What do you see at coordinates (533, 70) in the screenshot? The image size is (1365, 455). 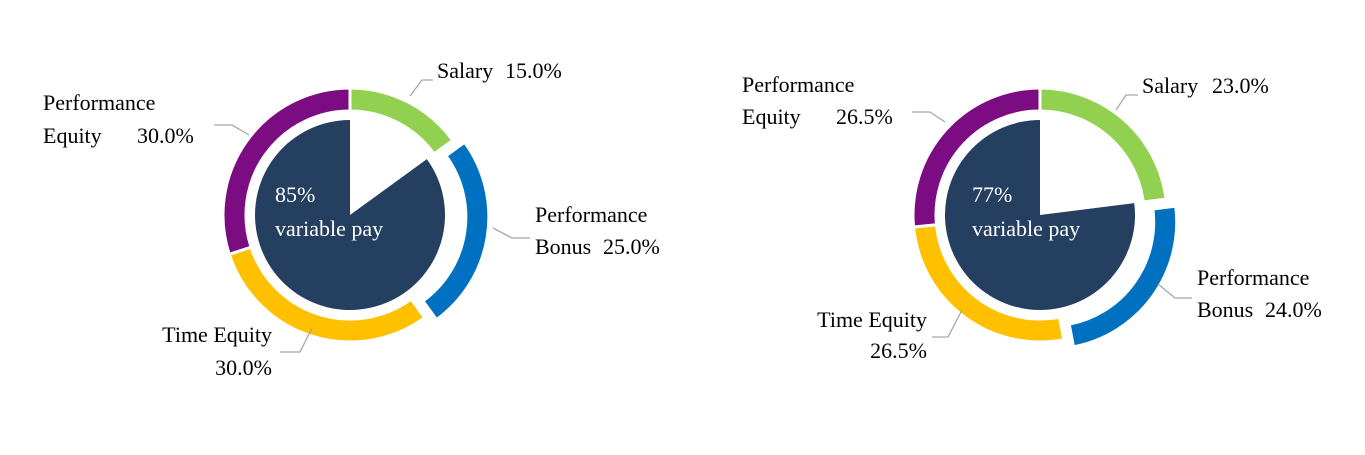 I see `segment-value-label: 15.0%` at bounding box center [533, 70].